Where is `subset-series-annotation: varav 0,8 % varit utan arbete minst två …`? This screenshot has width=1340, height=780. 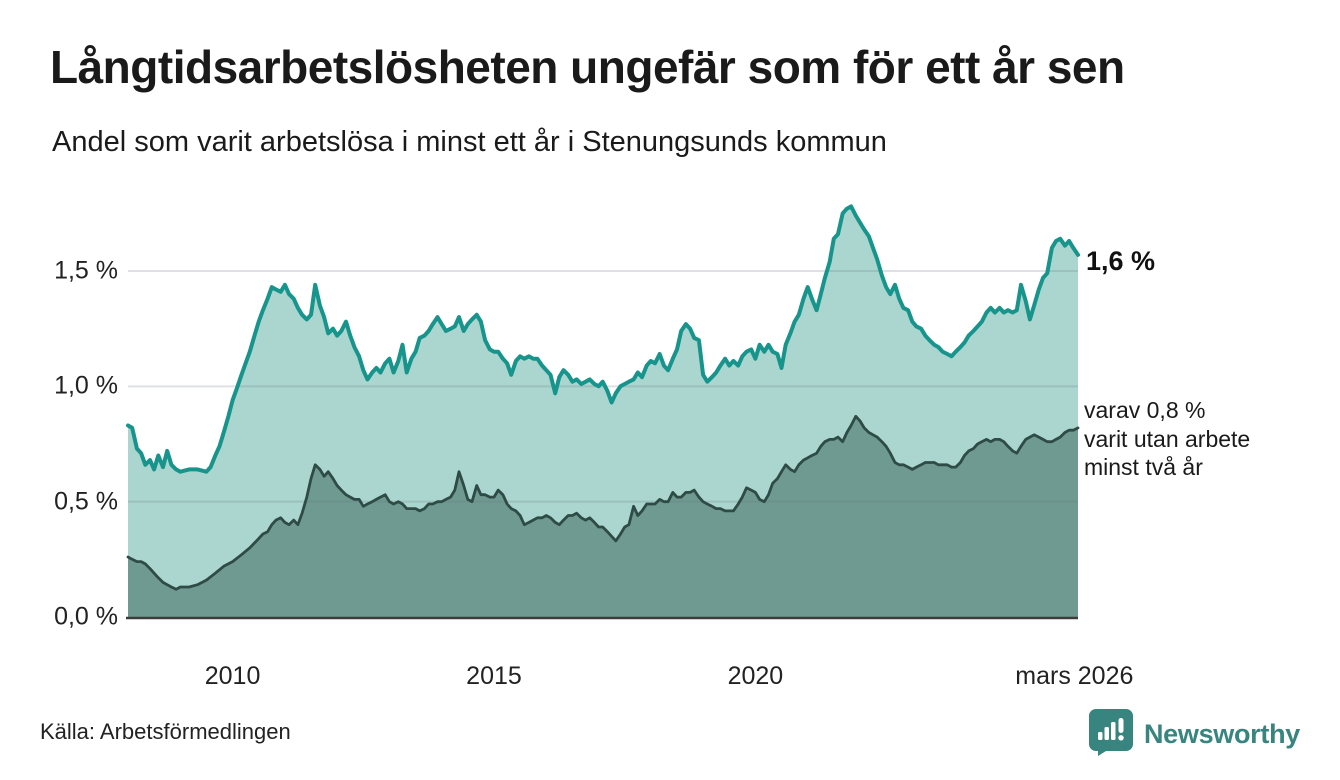 subset-series-annotation: varav 0,8 % varit utan arbete minst två … is located at coordinates (1167, 439).